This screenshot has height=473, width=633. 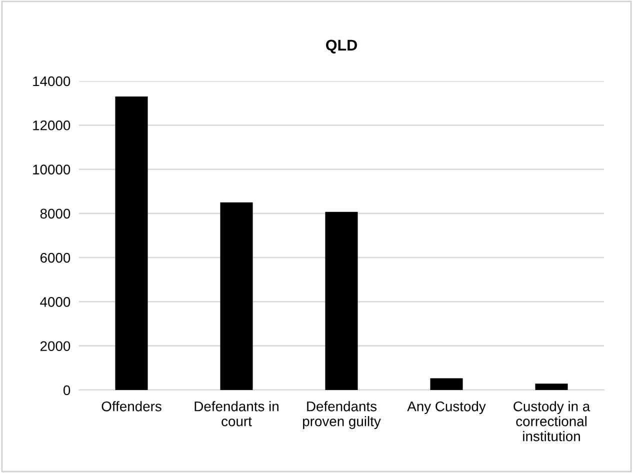 I want to click on y-tick-label: 2000, so click(x=55, y=346).